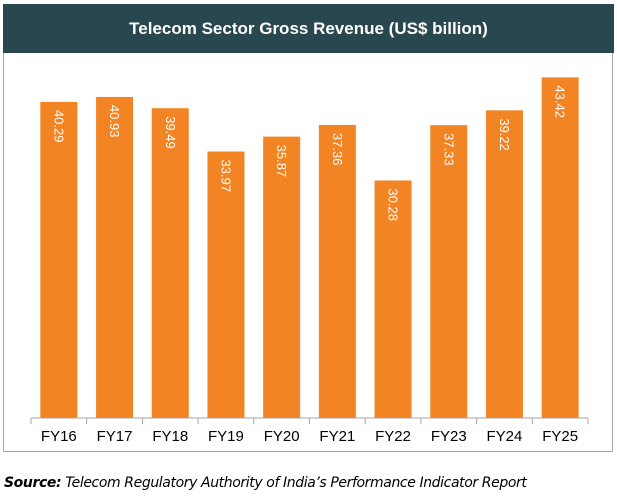  I want to click on data-label-FY23: 37.33, so click(448, 149).